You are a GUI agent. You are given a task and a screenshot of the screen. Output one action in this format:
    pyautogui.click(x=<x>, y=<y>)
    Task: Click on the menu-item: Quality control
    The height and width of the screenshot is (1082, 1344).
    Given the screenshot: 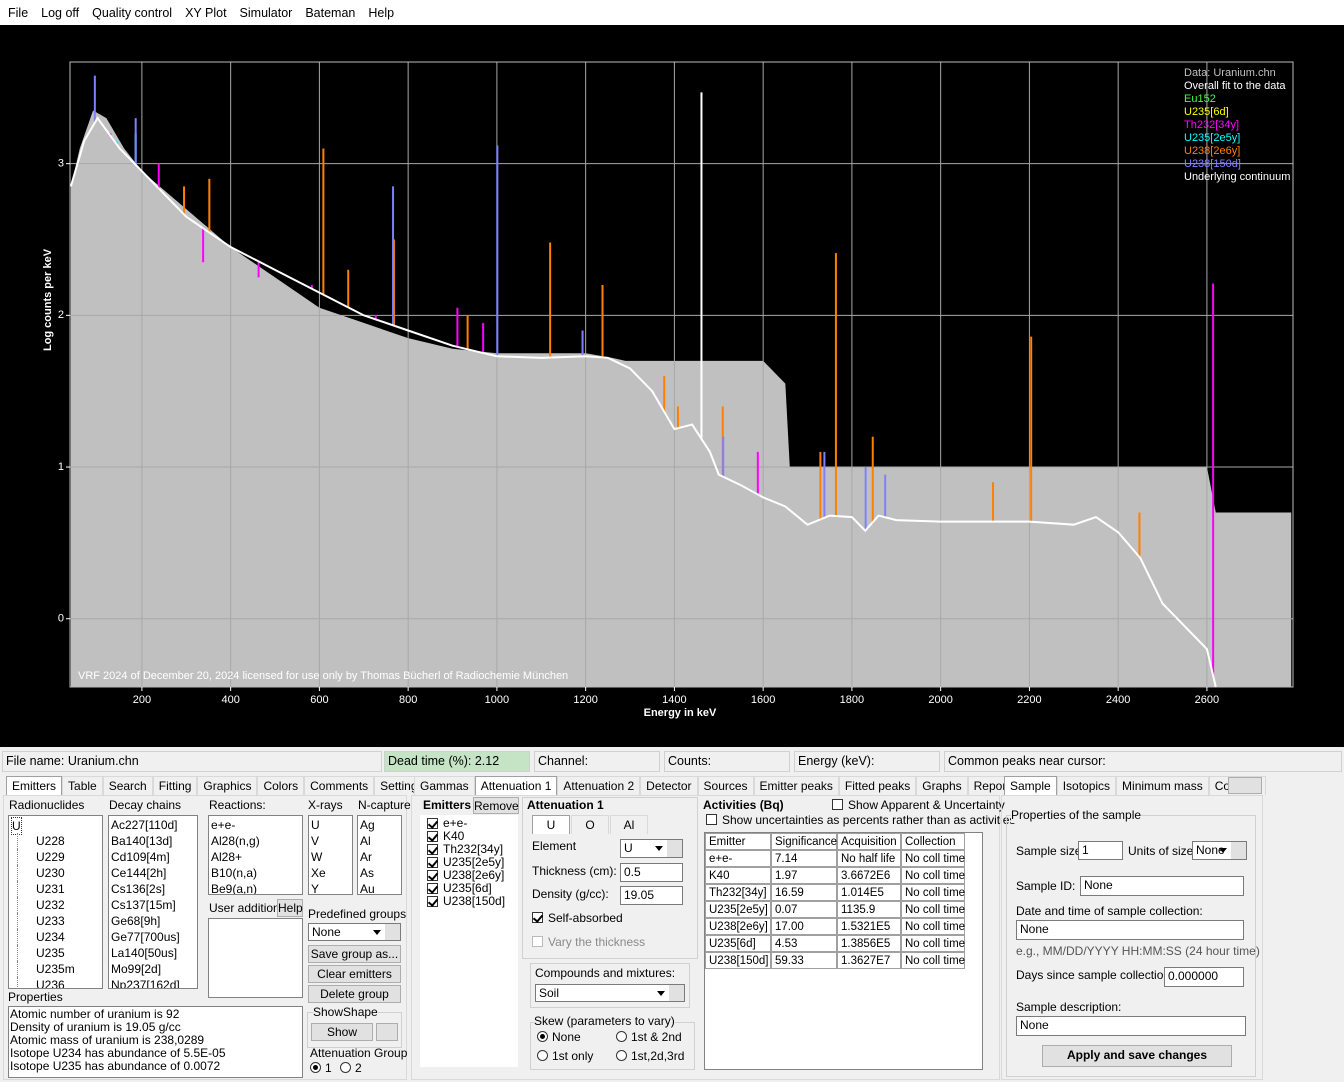 What is the action you would take?
    pyautogui.click(x=132, y=13)
    